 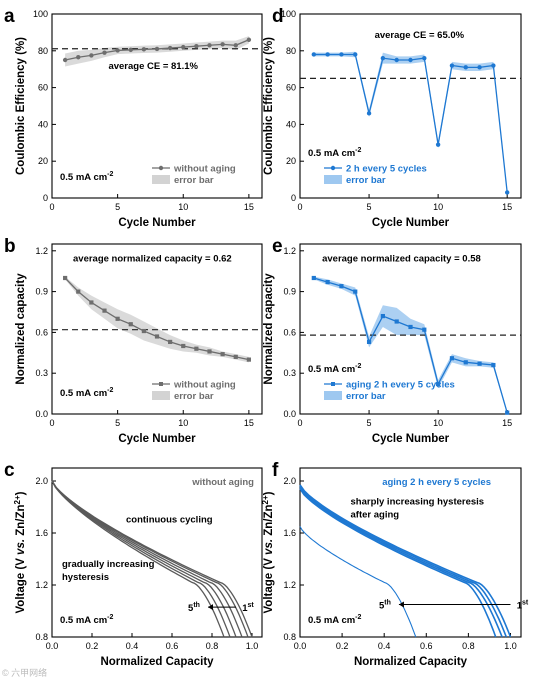 What do you see at coordinates (342, 646) in the screenshot?
I see `x-tick-label: 0.2` at bounding box center [342, 646].